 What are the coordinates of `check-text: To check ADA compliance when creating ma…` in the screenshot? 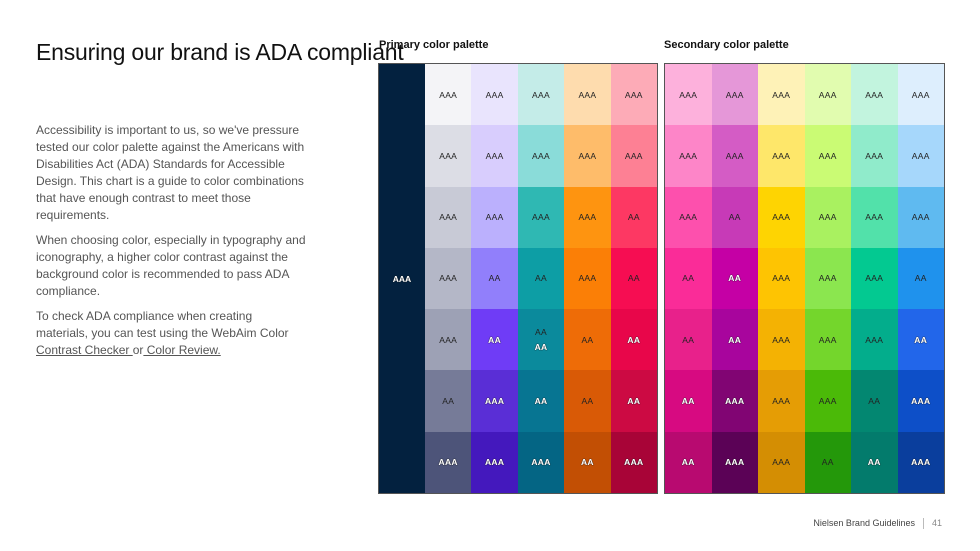 It's located at (162, 324).